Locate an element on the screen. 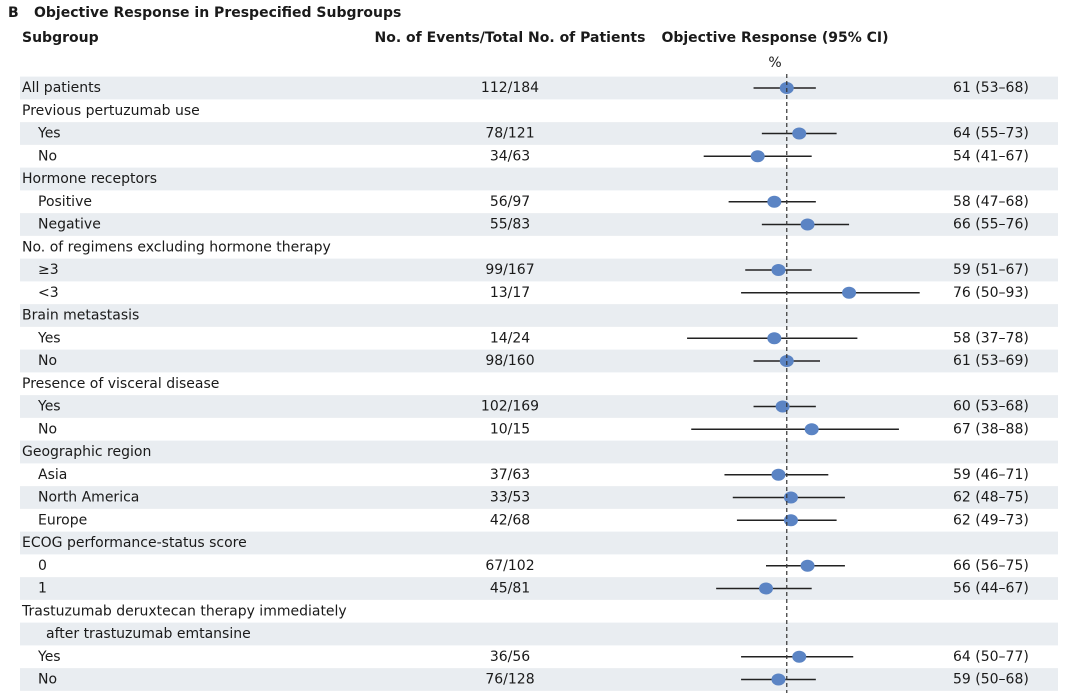  row-label: Positive is located at coordinates (65, 202).